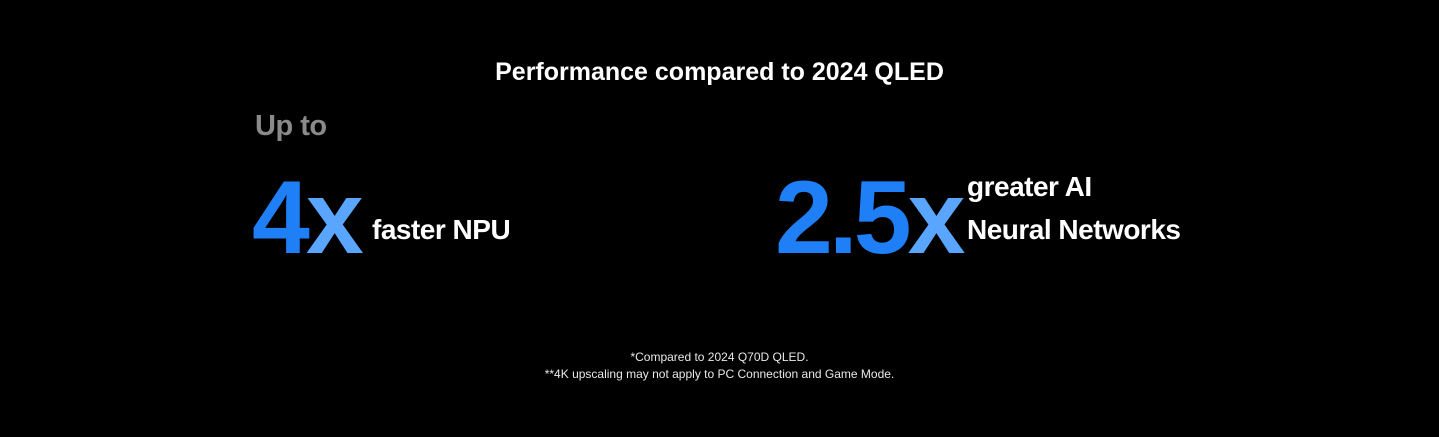 This screenshot has width=1439, height=437. Describe the element at coordinates (719, 357) in the screenshot. I see `footnote: *Compared to 2024 Q70D QLED.` at that location.